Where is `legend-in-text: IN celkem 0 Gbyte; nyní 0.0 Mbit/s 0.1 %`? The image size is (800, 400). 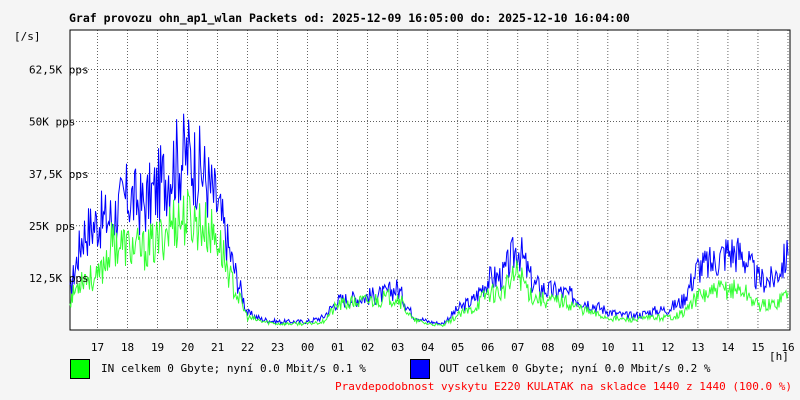 legend-in-text: IN celkem 0 Gbyte; nyní 0.0 Mbit/s 0.1 % is located at coordinates (233, 368).